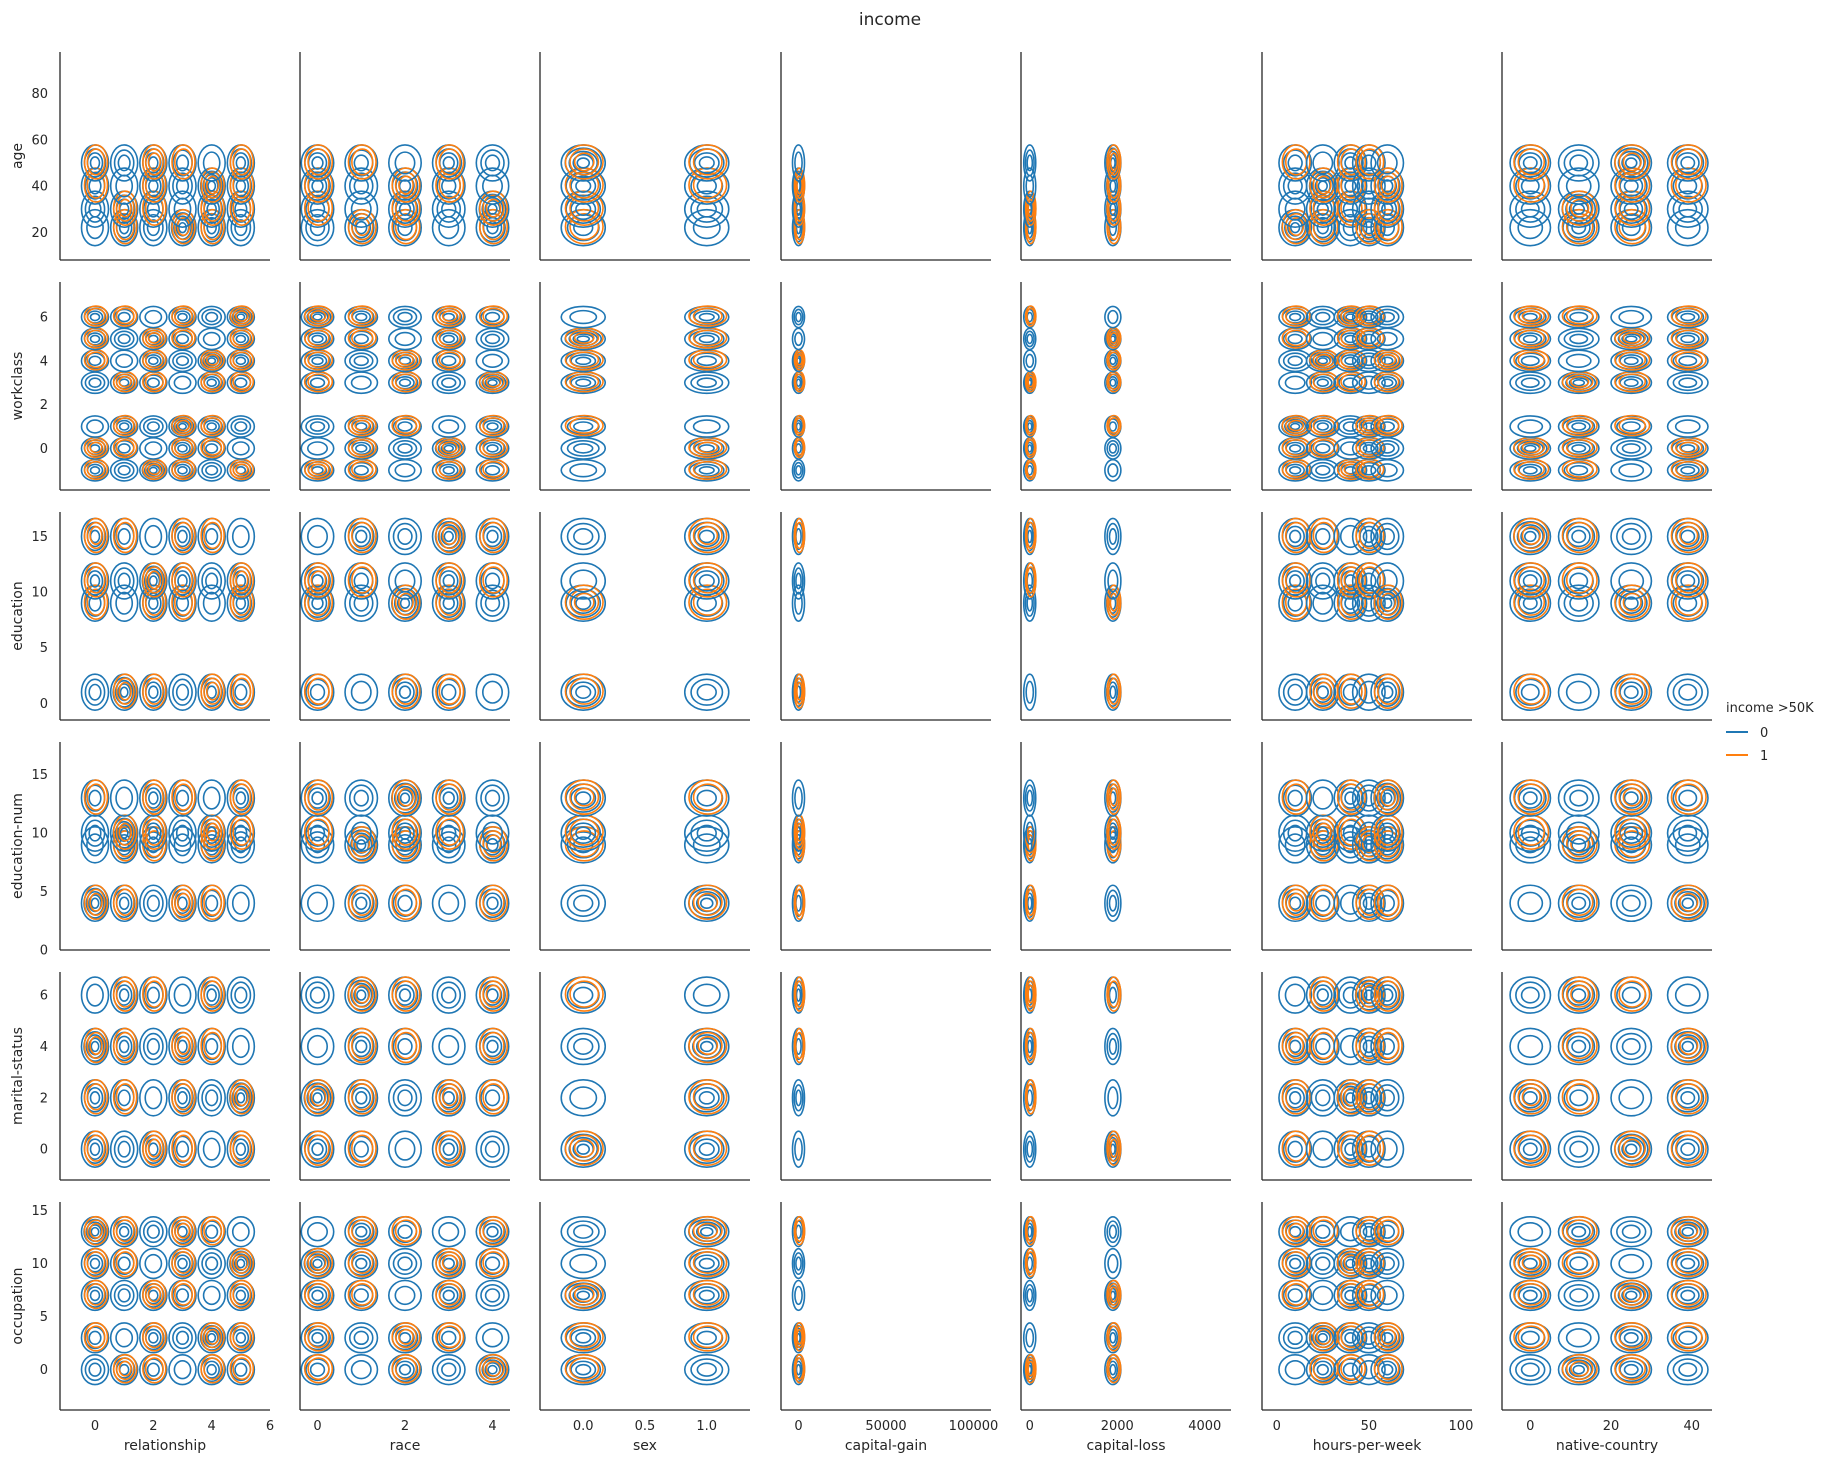  I want to click on x-tick-label: 4, so click(212, 1426).